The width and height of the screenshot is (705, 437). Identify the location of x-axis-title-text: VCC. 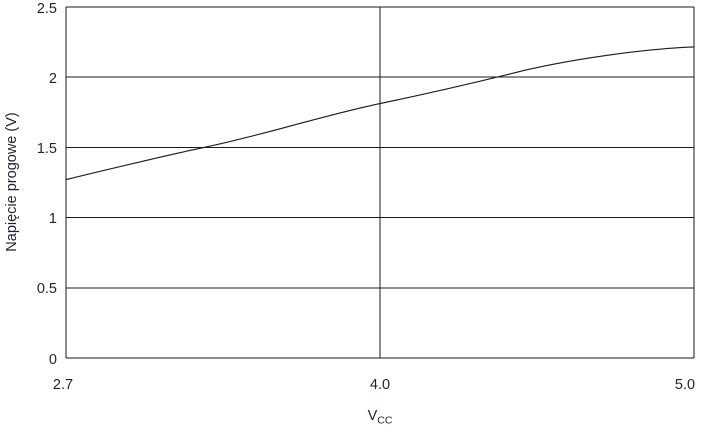
(380, 417).